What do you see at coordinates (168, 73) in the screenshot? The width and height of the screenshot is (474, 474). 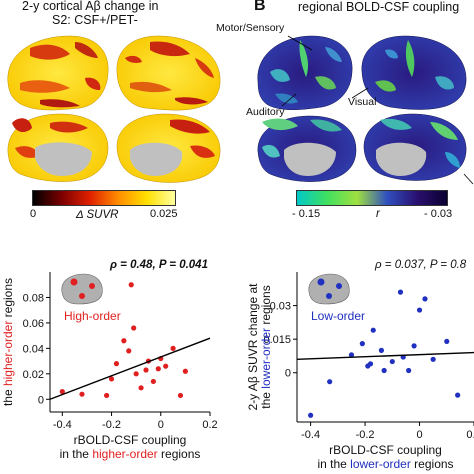 I see `brain-lateral-right-a` at bounding box center [168, 73].